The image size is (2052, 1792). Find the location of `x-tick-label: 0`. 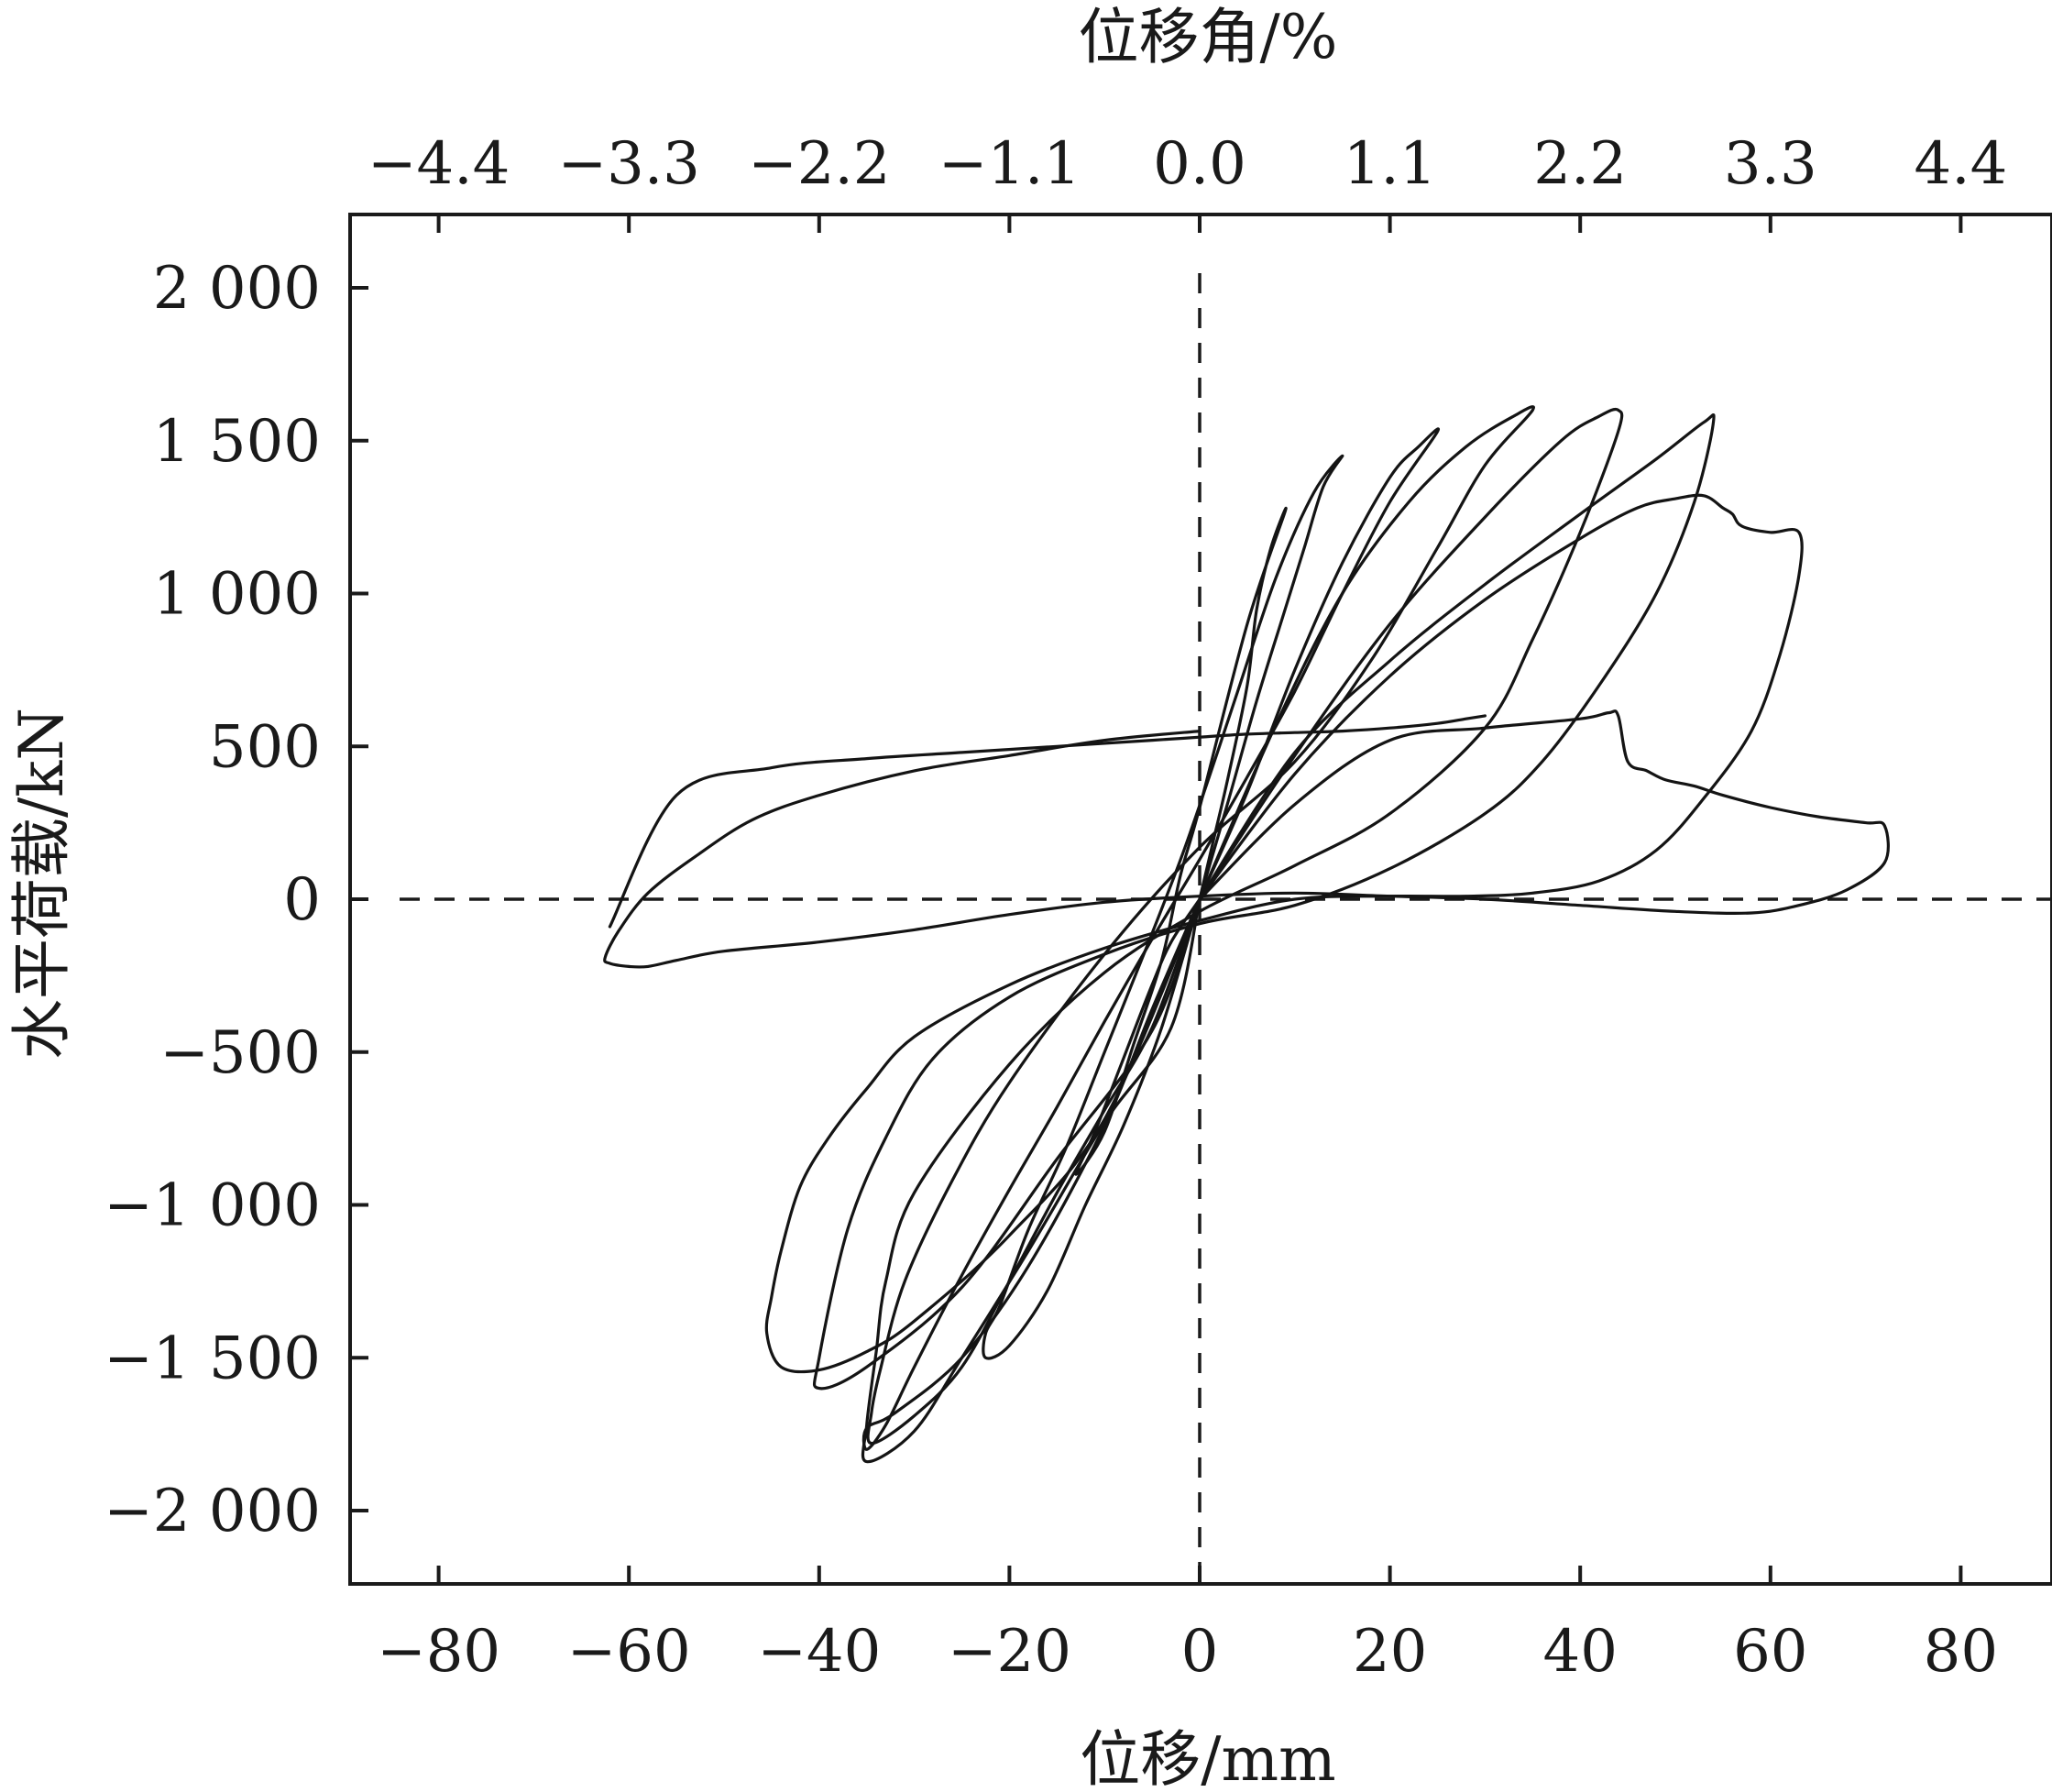

x-tick-label: 0 is located at coordinates (1200, 1652).